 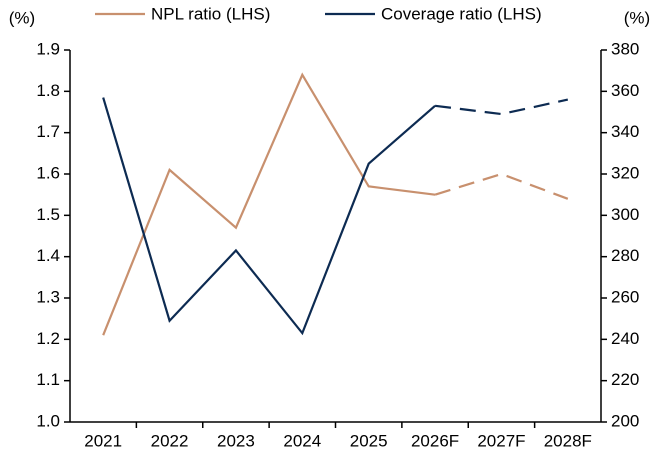 I want to click on y-tick-label: 1.5, so click(x=48, y=214).